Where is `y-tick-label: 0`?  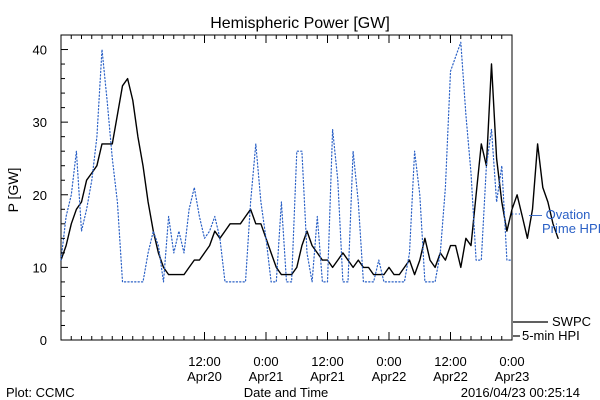
y-tick-label: 0 is located at coordinates (43, 340).